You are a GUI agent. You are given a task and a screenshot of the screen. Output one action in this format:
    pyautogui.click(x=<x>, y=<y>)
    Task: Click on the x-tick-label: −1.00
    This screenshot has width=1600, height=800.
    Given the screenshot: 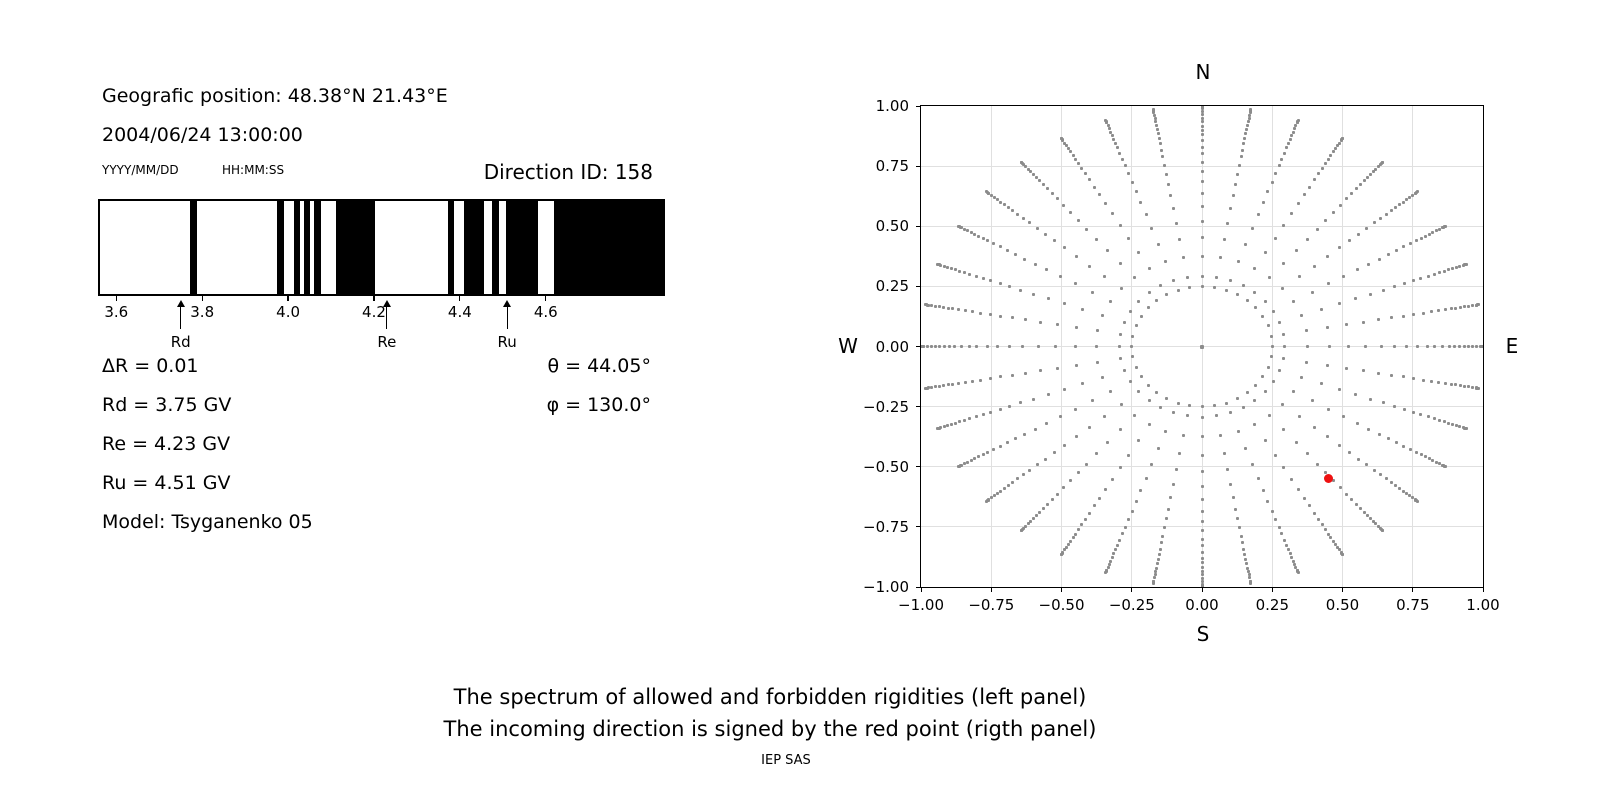 What is the action you would take?
    pyautogui.click(x=921, y=605)
    